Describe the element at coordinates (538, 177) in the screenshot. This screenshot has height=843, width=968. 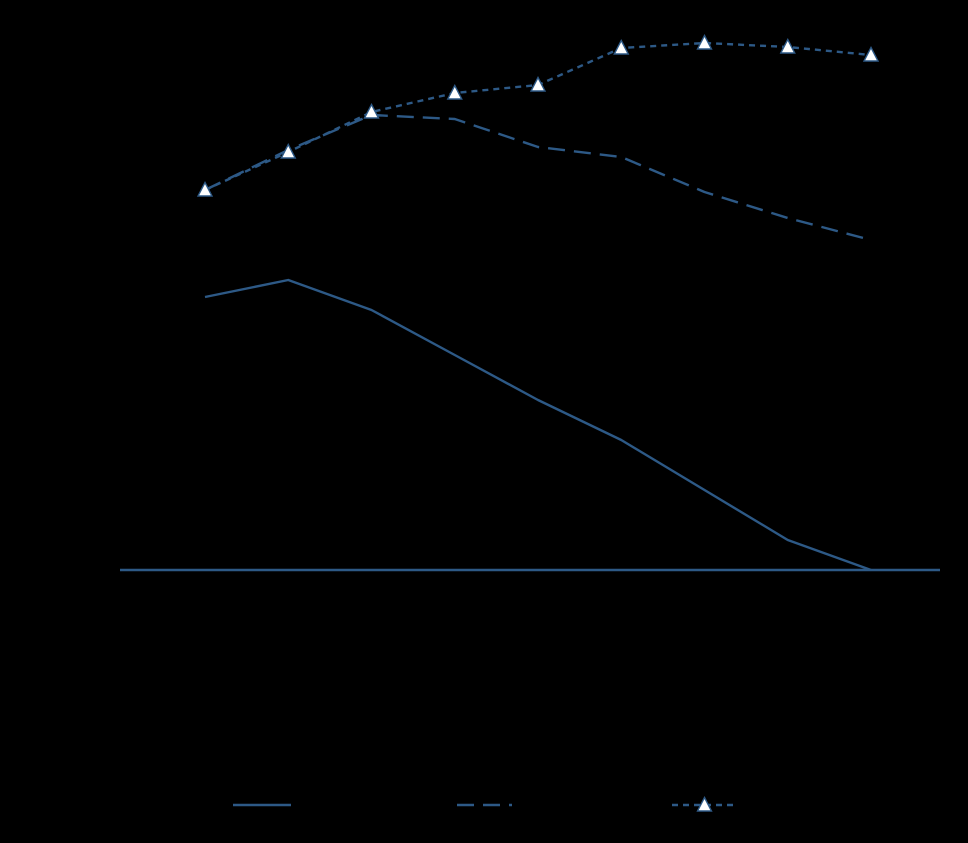
I see `series-line-long-dash` at that location.